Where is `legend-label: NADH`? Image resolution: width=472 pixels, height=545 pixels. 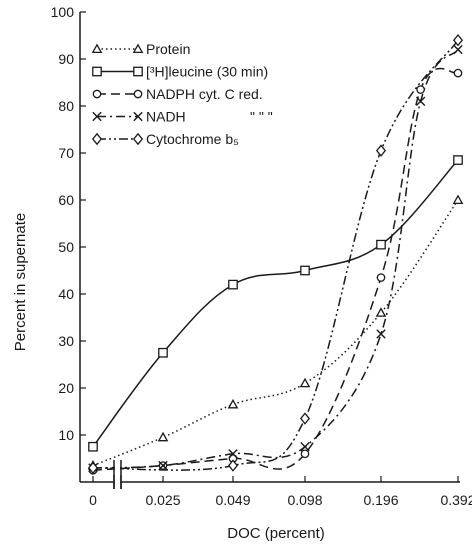
legend-label: NADH is located at coordinates (166, 117).